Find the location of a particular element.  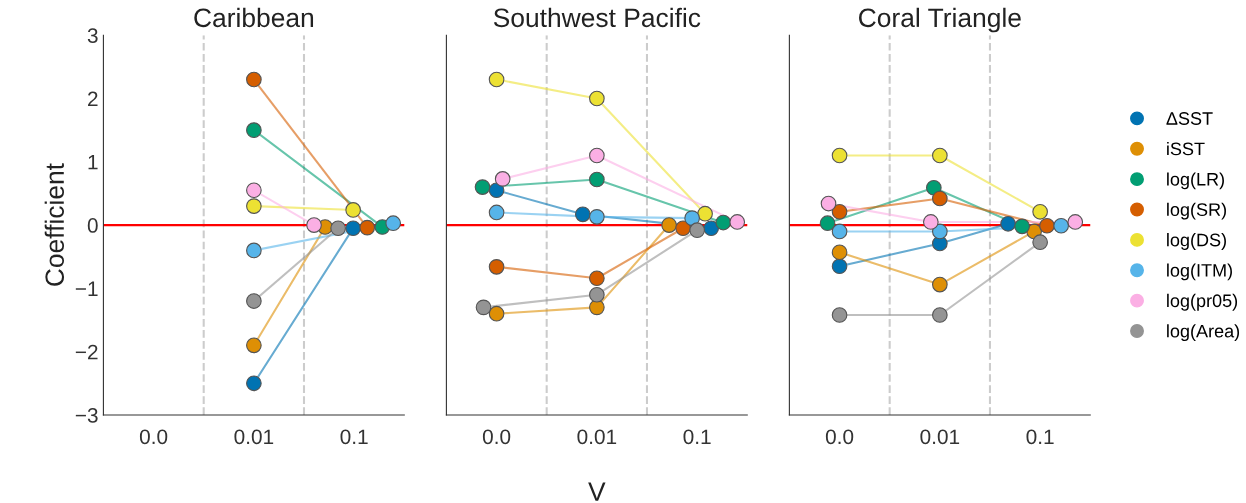

legend-label: log(Area) is located at coordinates (1203, 333).